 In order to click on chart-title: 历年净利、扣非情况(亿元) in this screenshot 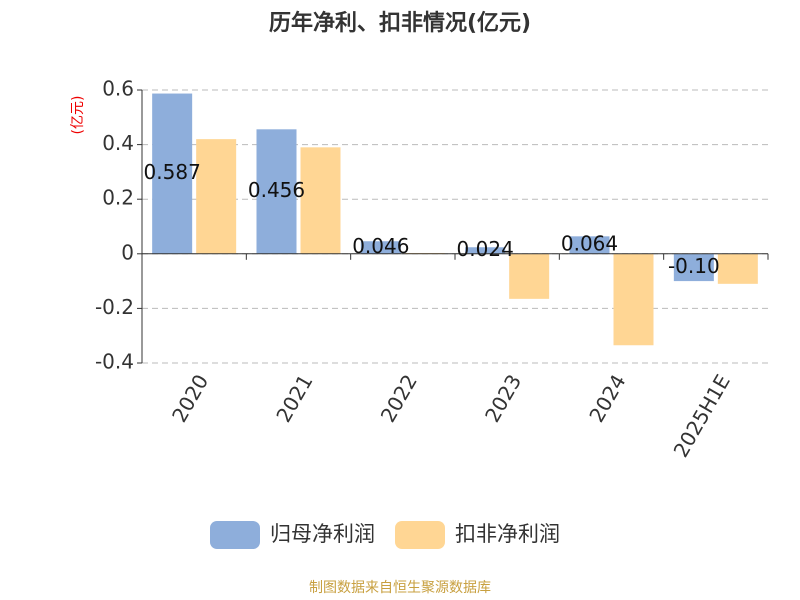, I will do `click(400, 23)`.